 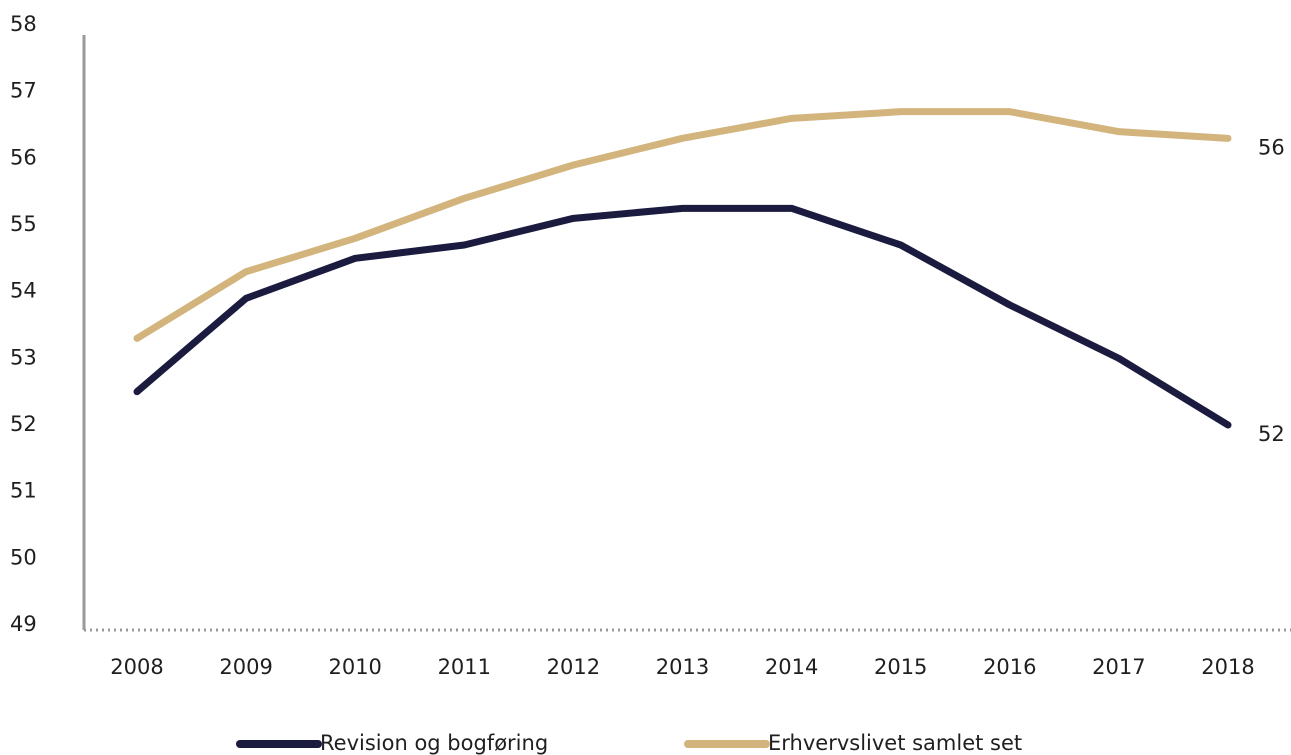 I want to click on y-tick-label: 54, so click(x=23, y=291).